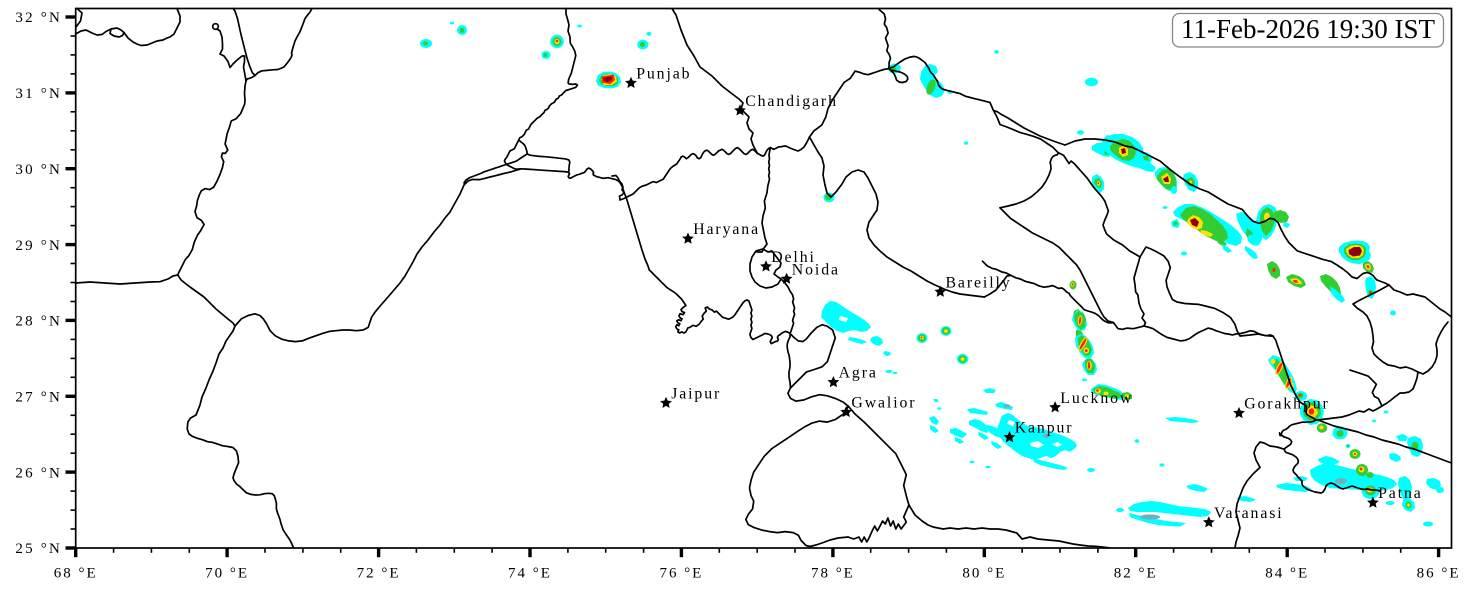 This screenshot has height=591, width=1471. Describe the element at coordinates (858, 373) in the screenshot. I see `svg-text: Agra` at that location.